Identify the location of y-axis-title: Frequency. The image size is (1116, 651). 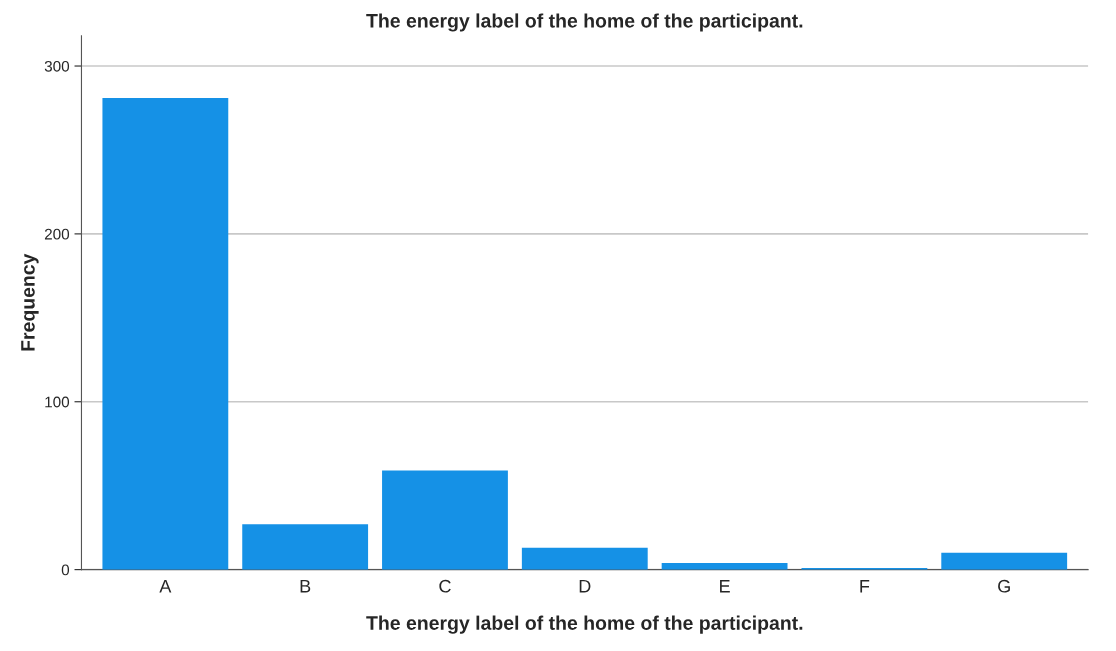
(30, 302).